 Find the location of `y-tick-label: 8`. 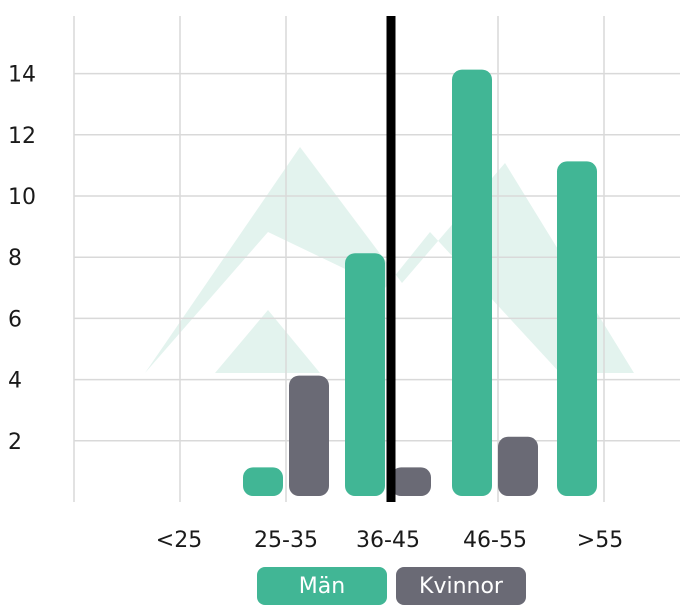

y-tick-label: 8 is located at coordinates (15, 258).